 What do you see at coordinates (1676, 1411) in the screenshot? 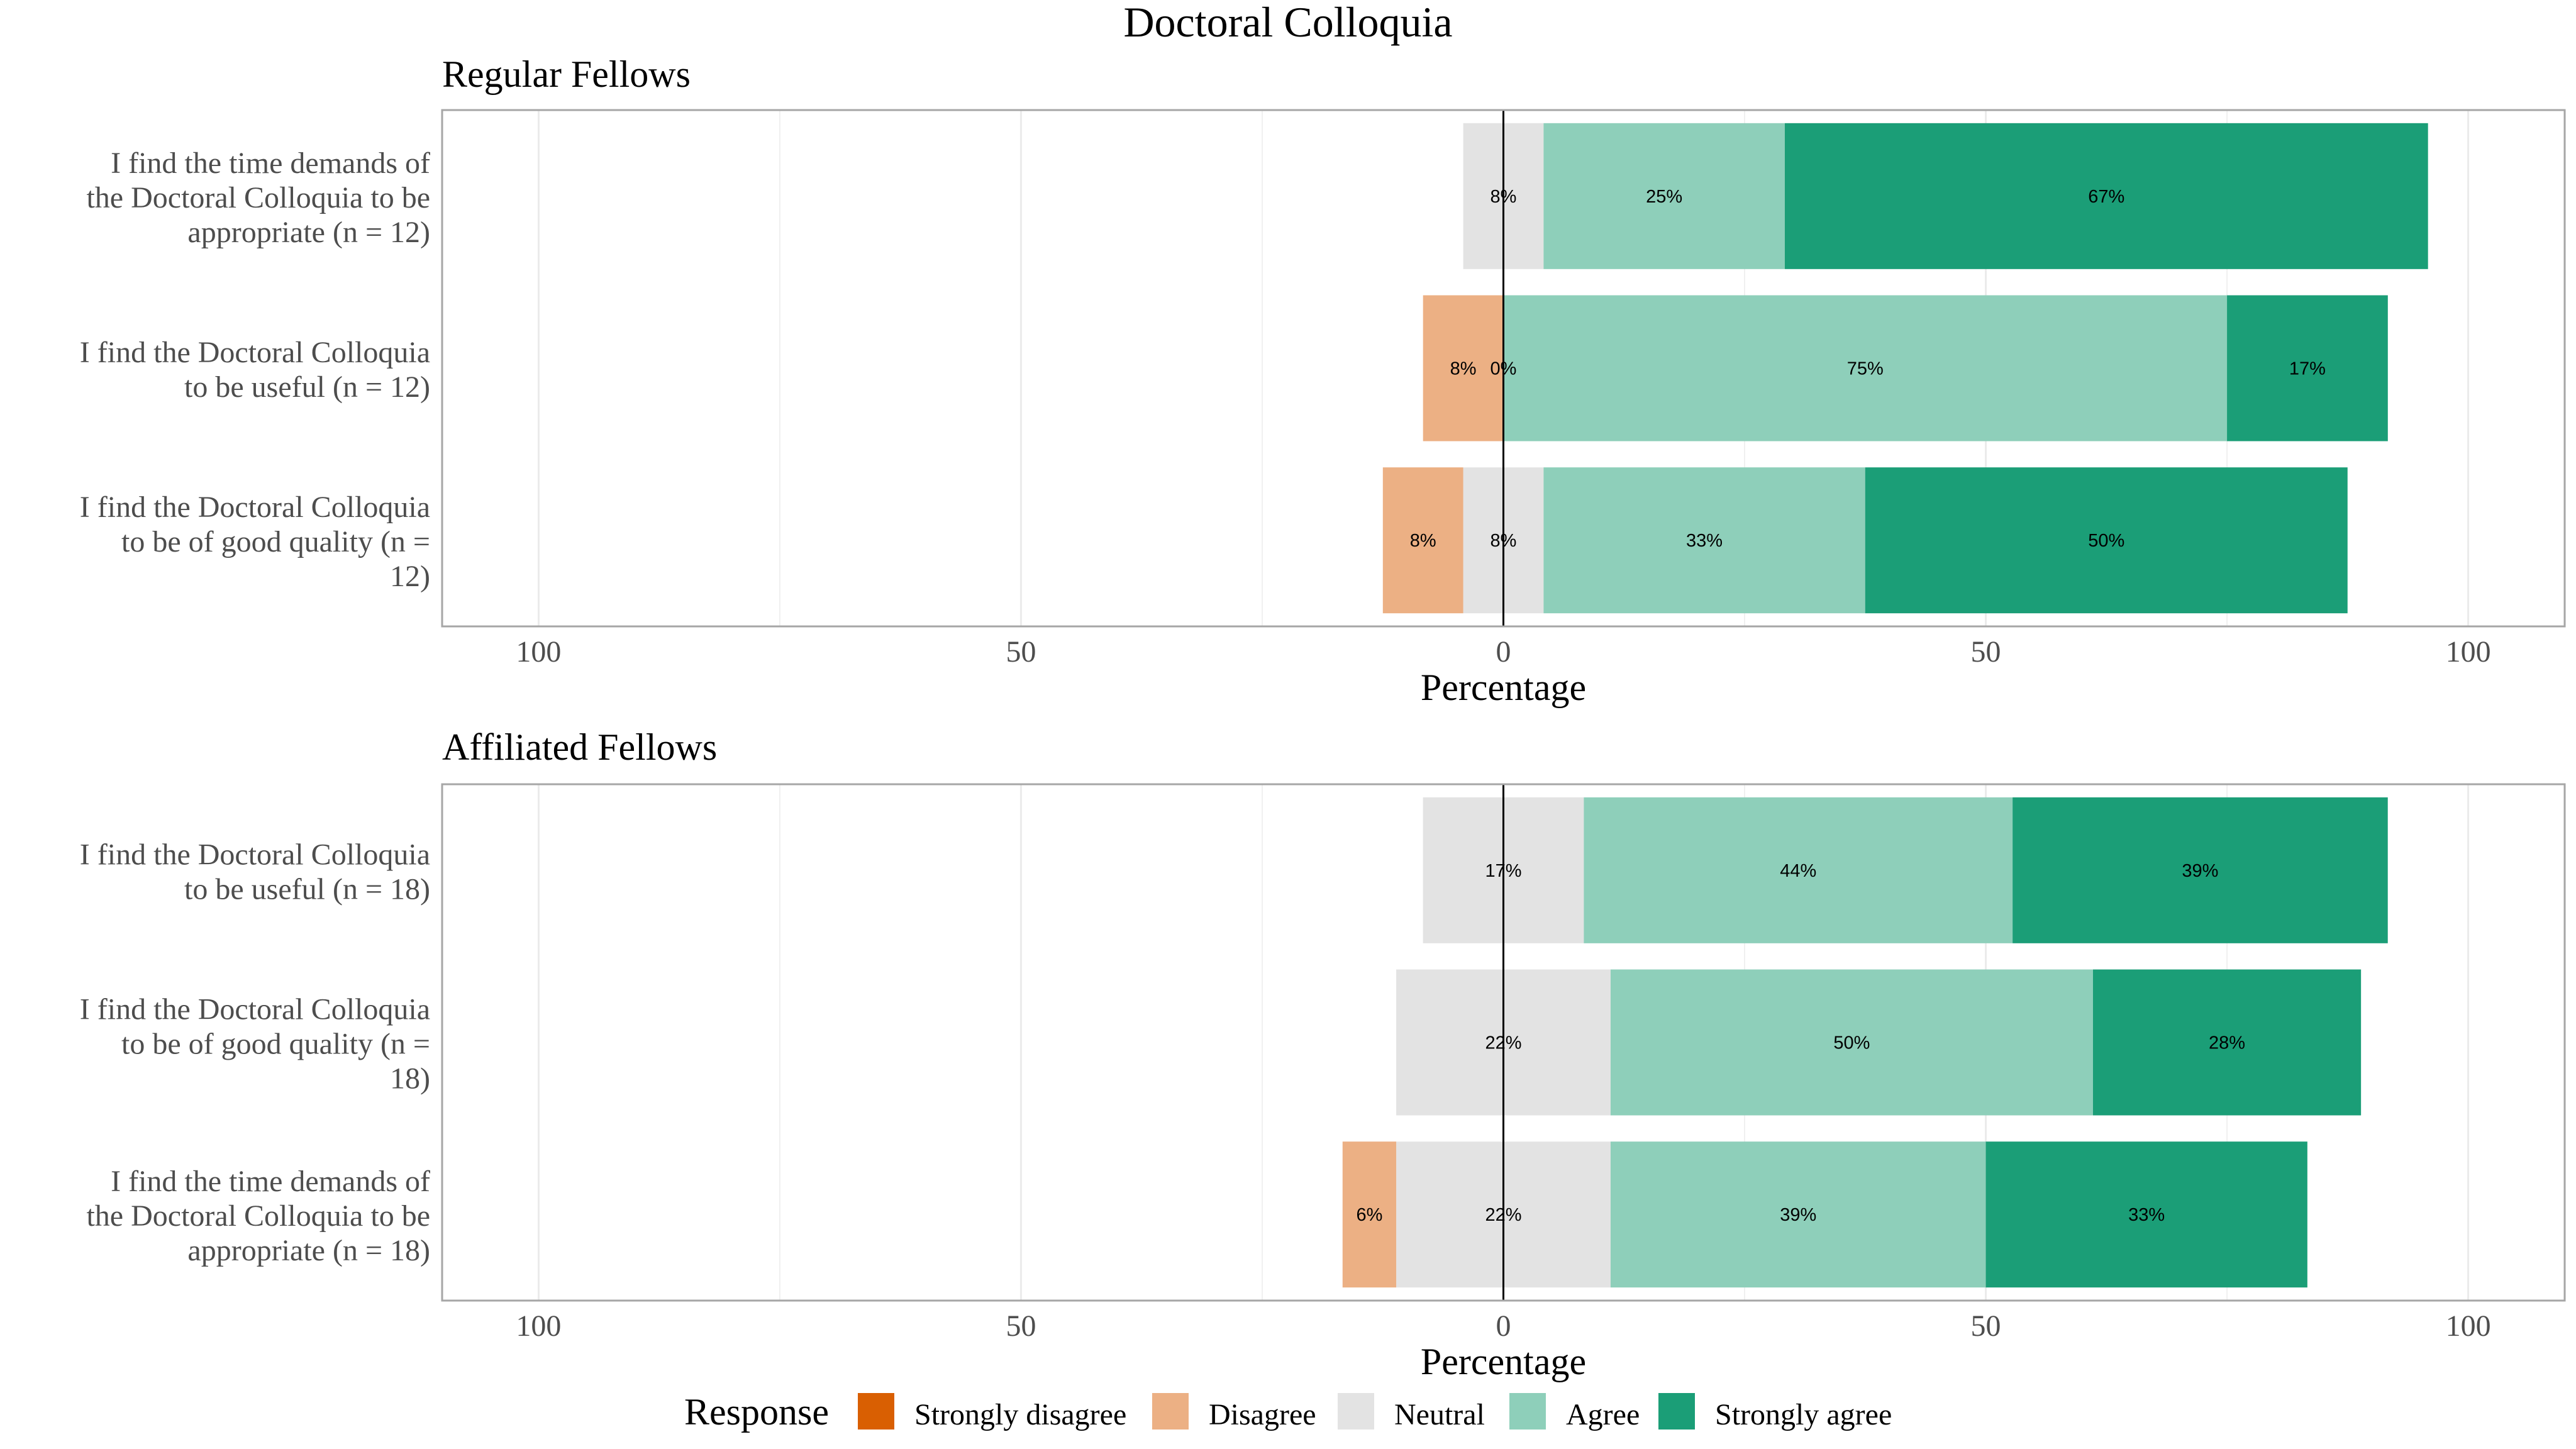
I see `legend-key-strongly-agree` at bounding box center [1676, 1411].